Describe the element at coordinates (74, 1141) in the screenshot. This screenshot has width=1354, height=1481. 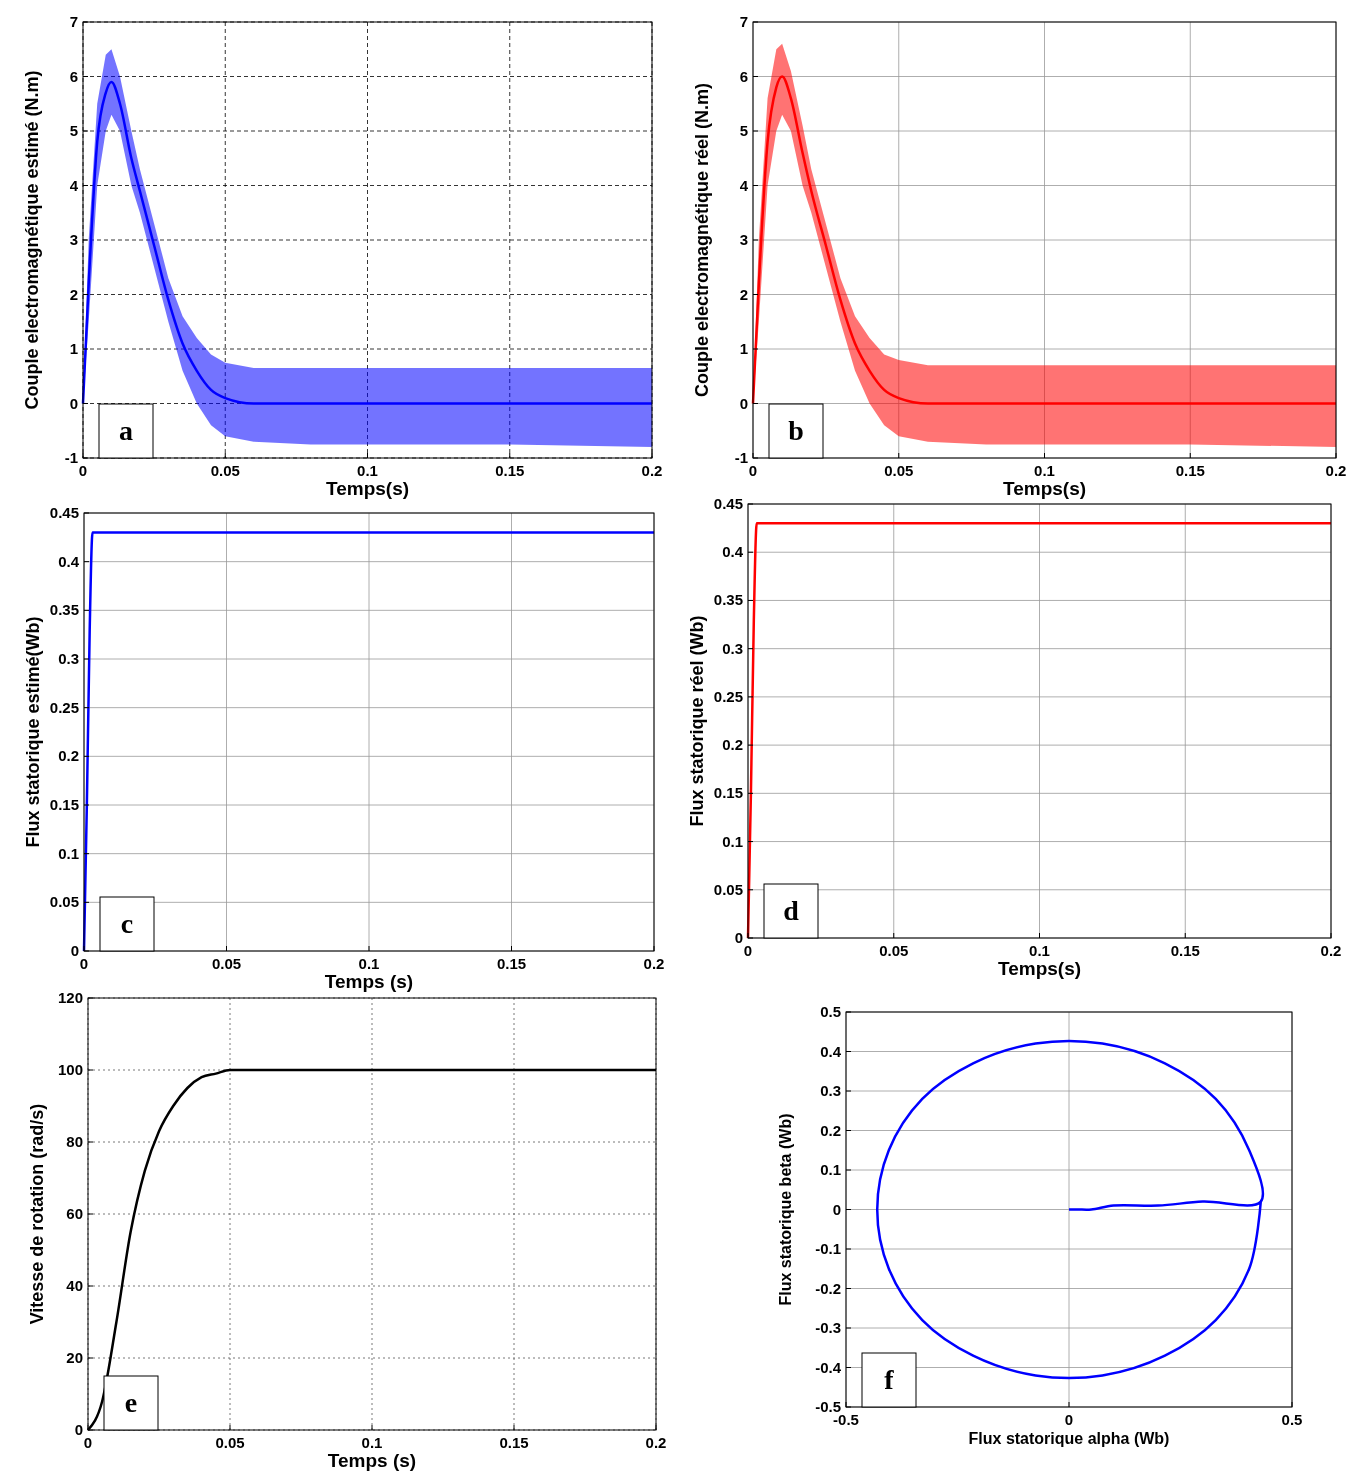
I see `y-tick-label: 80` at that location.